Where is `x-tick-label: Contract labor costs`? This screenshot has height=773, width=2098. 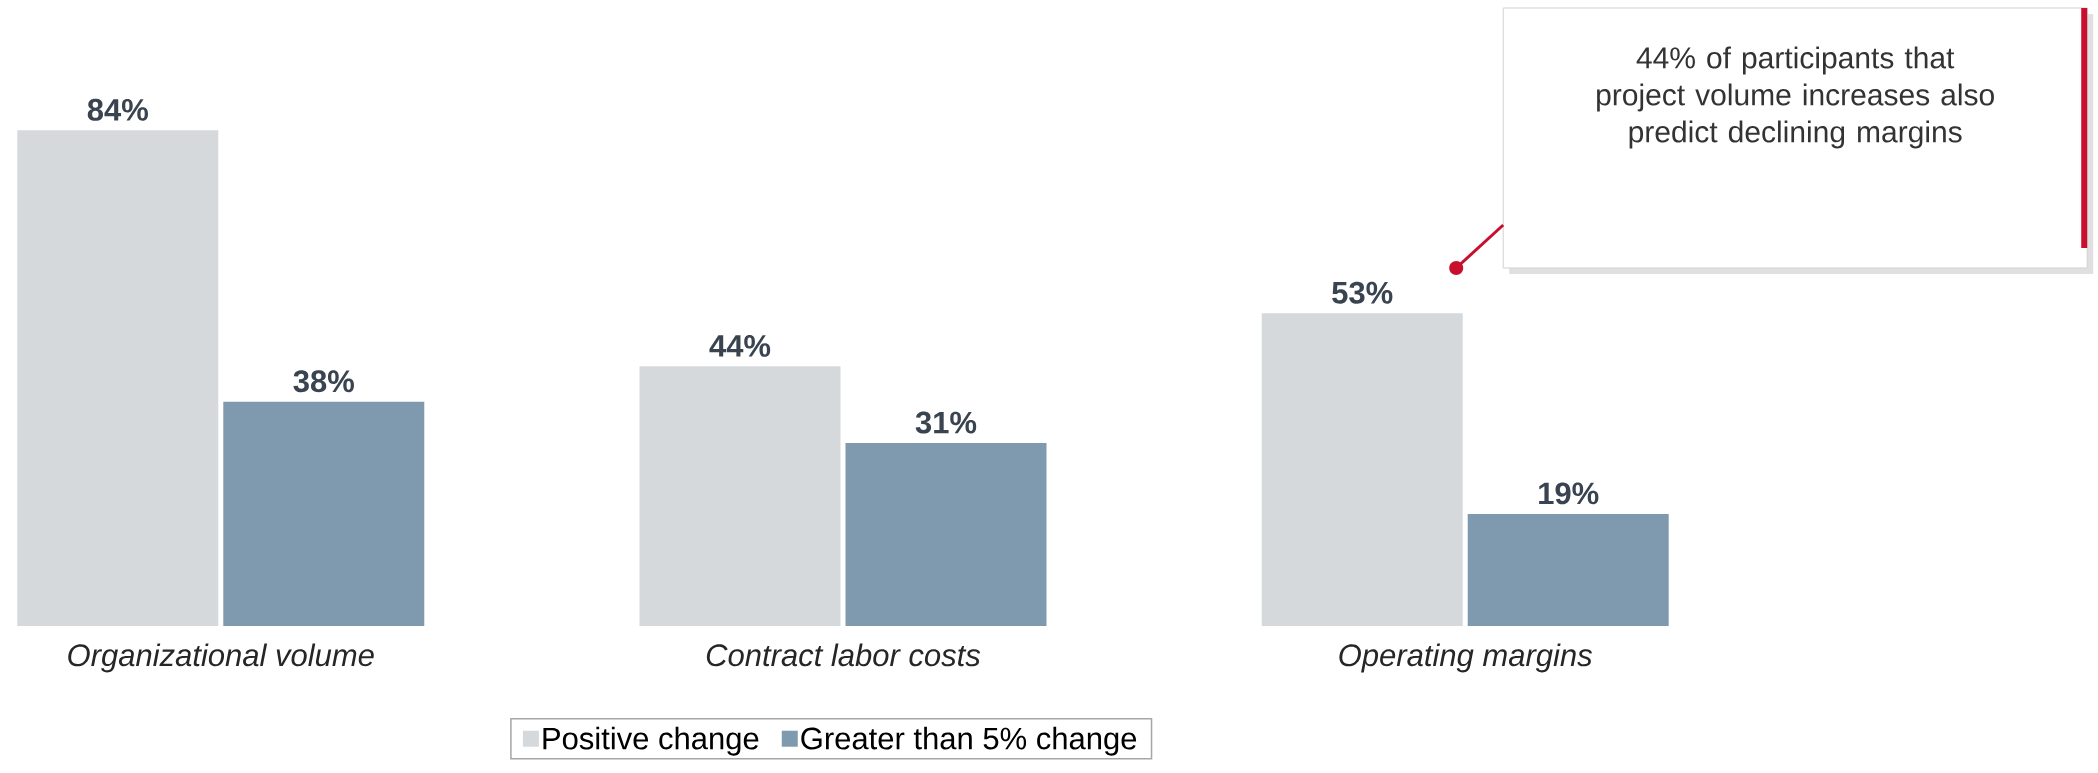 x-tick-label: Contract labor costs is located at coordinates (843, 655).